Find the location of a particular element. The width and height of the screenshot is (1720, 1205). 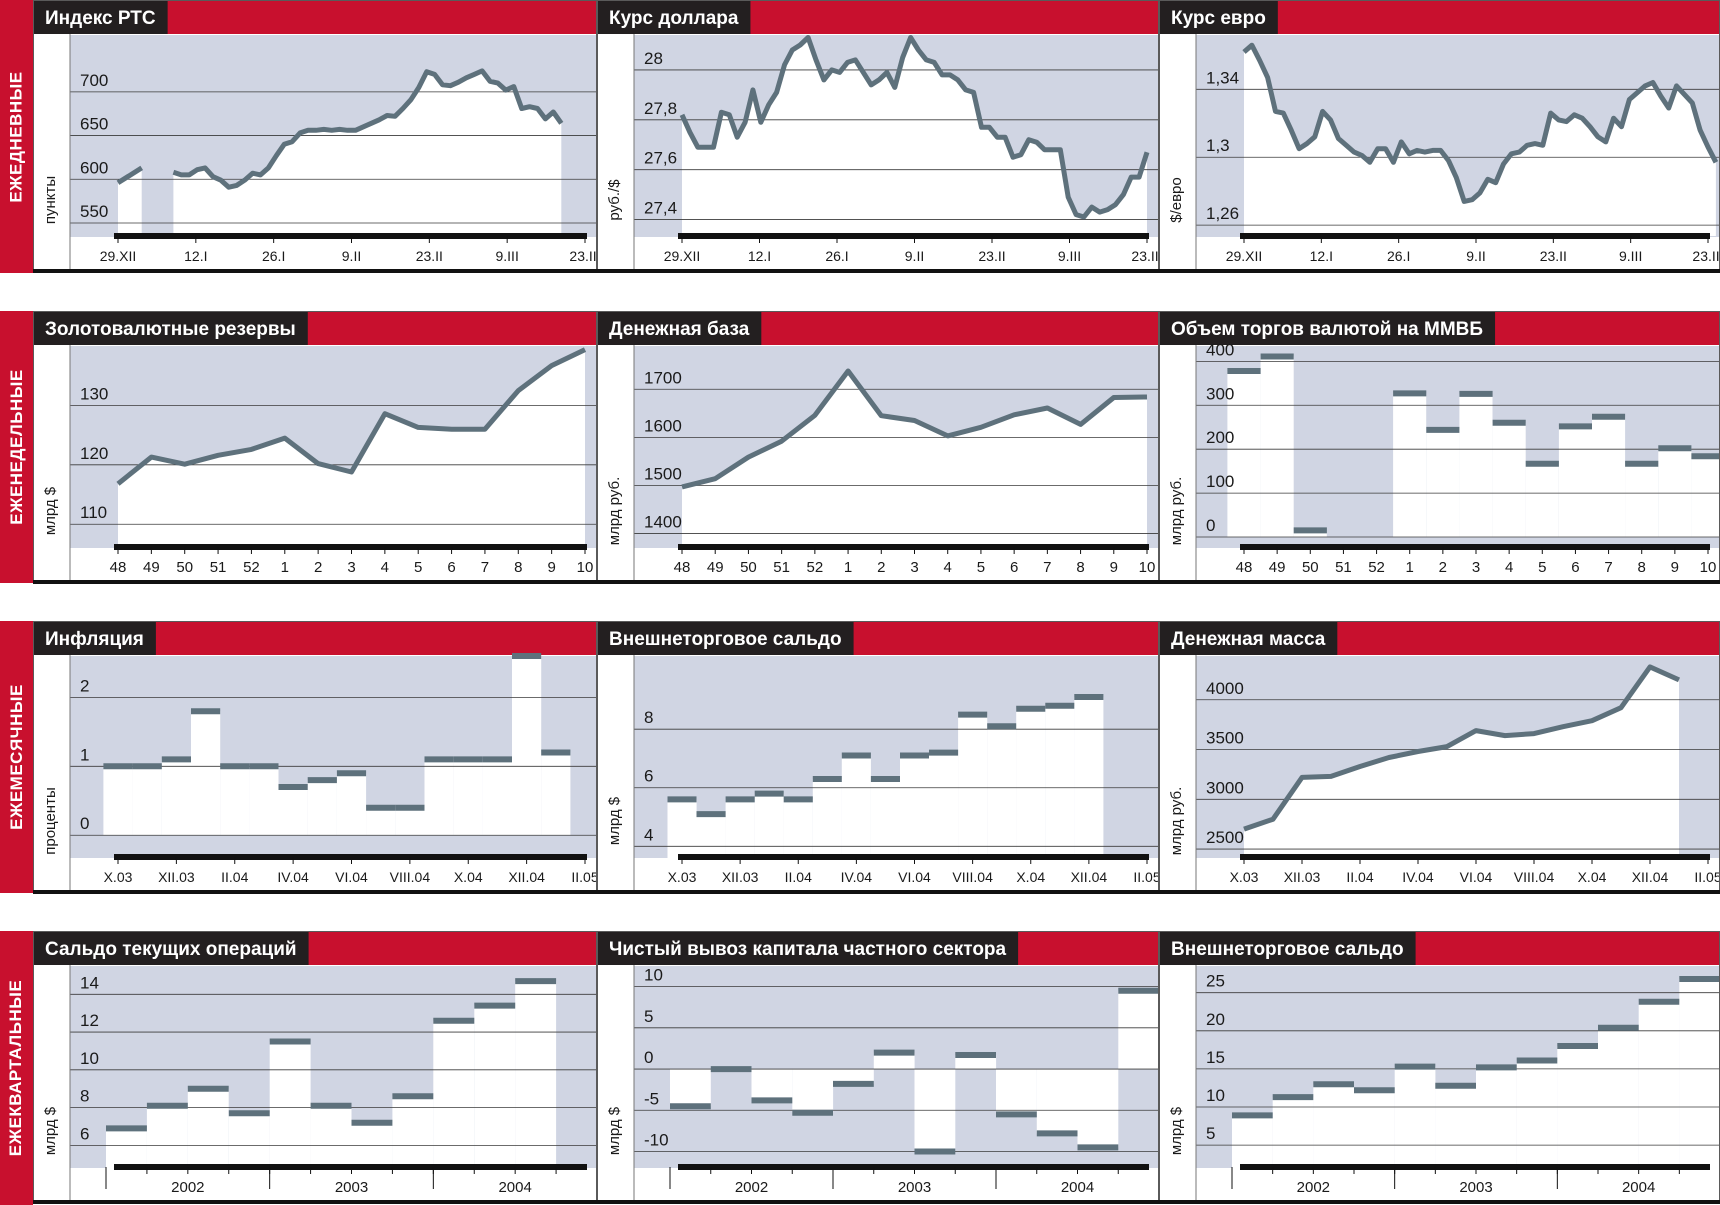

y-tick-label: 550 is located at coordinates (94, 211).